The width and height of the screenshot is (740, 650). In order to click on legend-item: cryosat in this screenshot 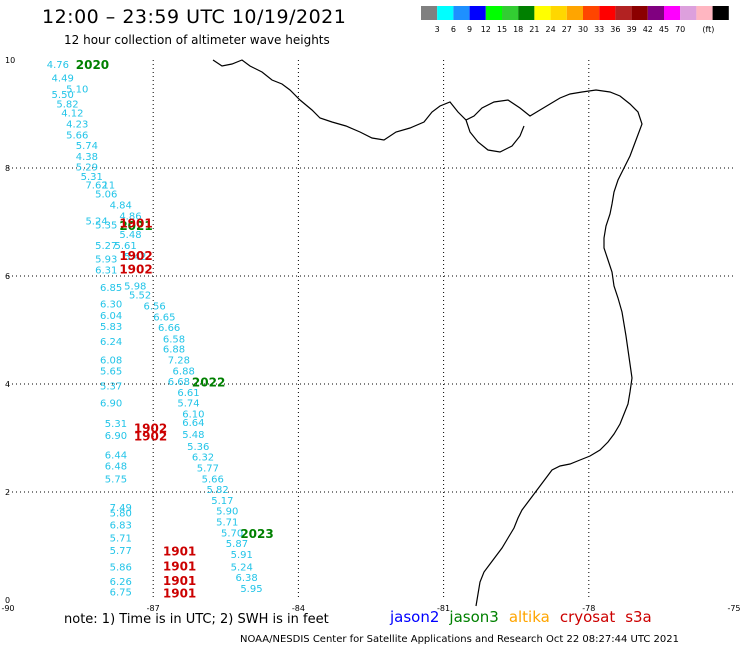, I will do `click(587, 617)`.